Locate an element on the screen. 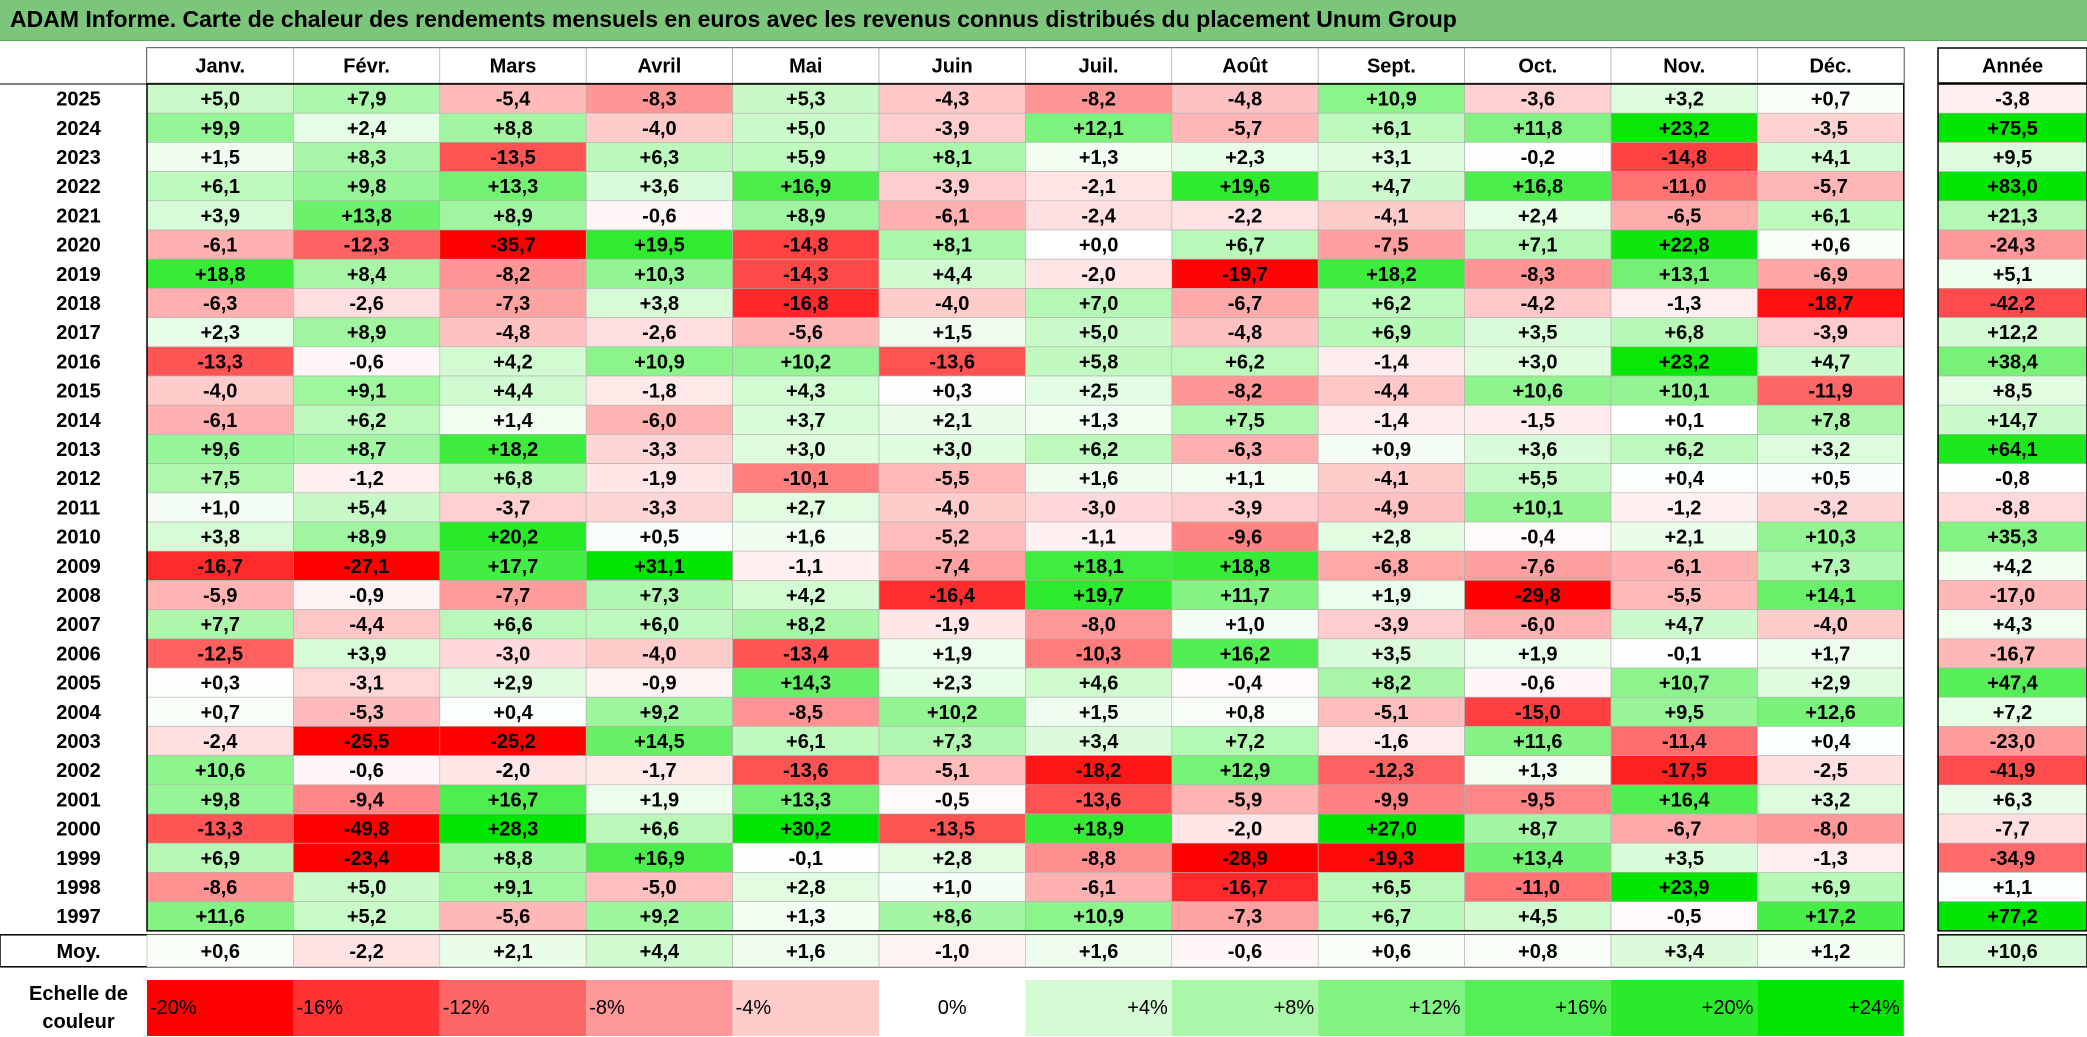  heat-cell-value: +5,8 is located at coordinates (1098, 362).